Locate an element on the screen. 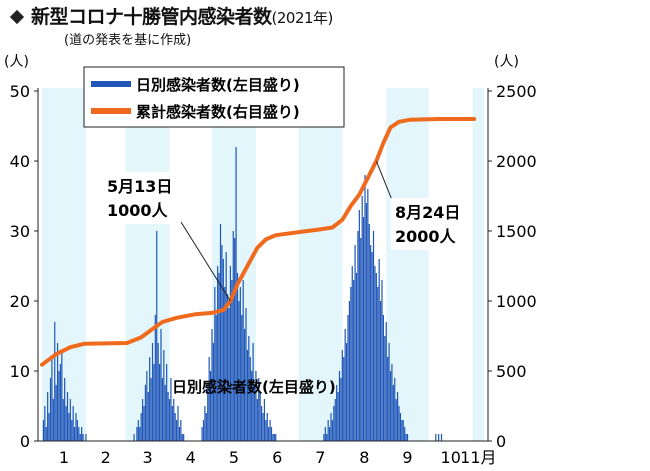 The image size is (650, 471). annotation-count: 1000人 is located at coordinates (138, 210).